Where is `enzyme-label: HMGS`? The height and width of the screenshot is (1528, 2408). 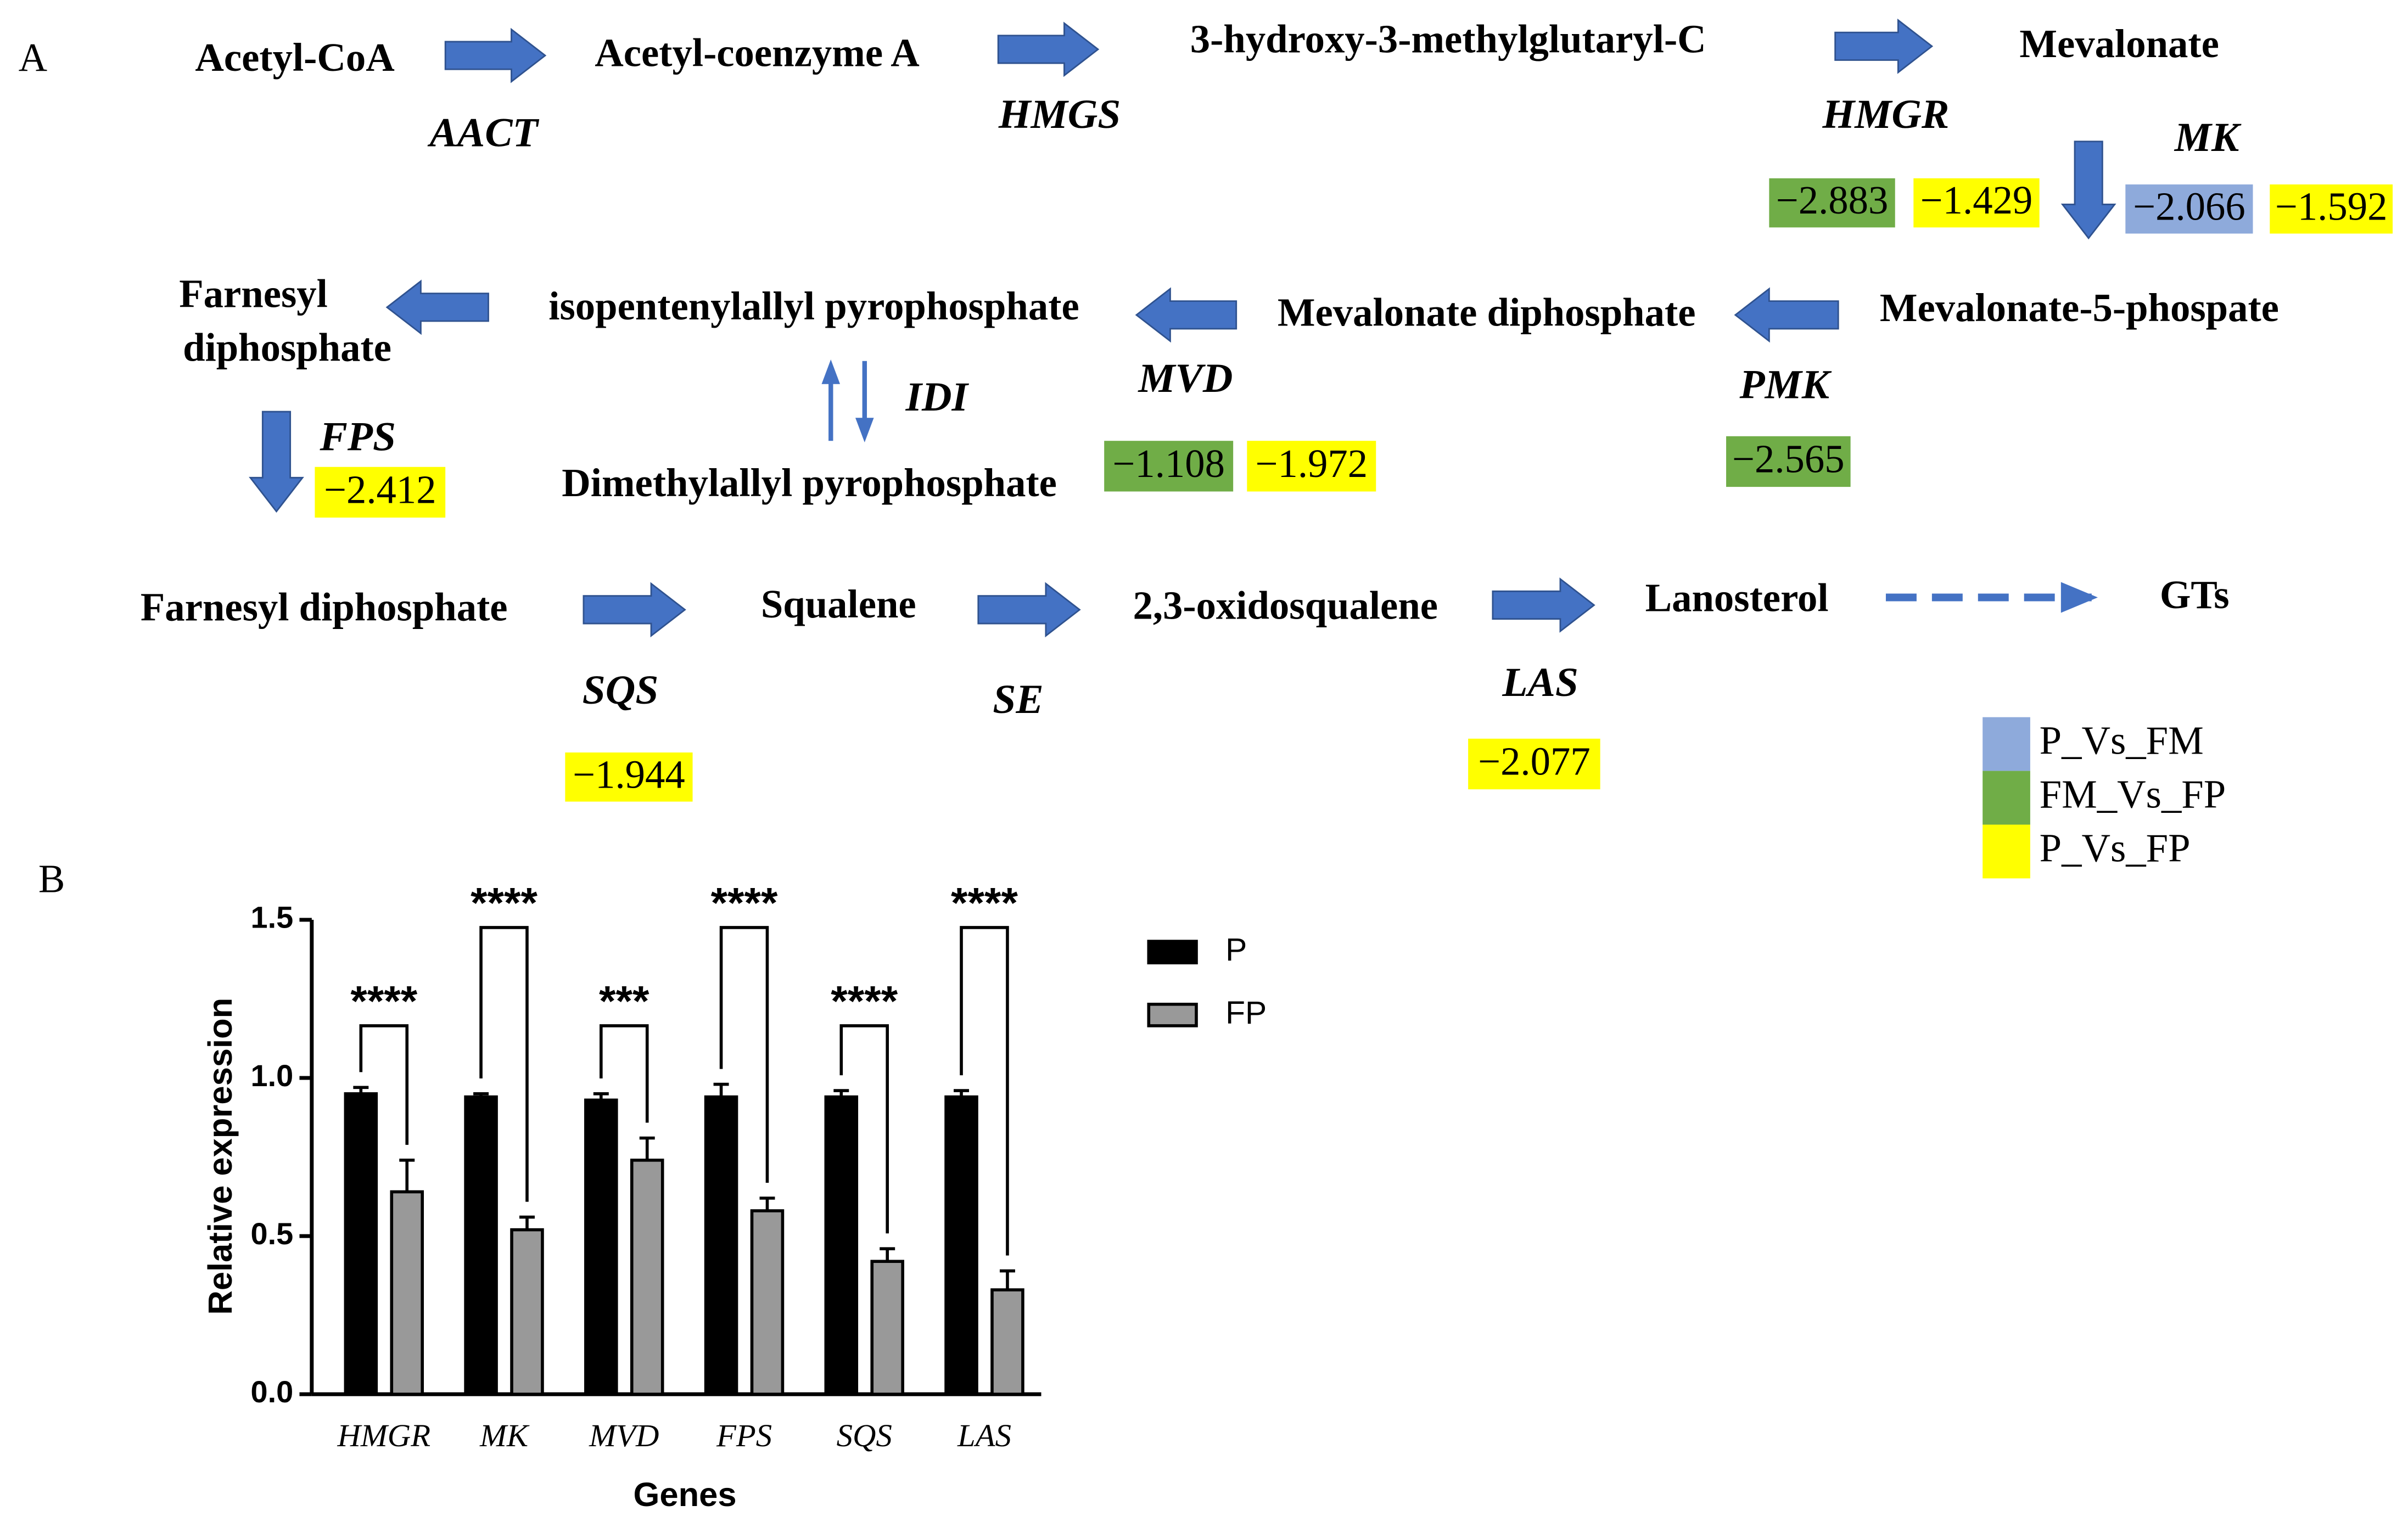
enzyme-label: HMGS is located at coordinates (1059, 114).